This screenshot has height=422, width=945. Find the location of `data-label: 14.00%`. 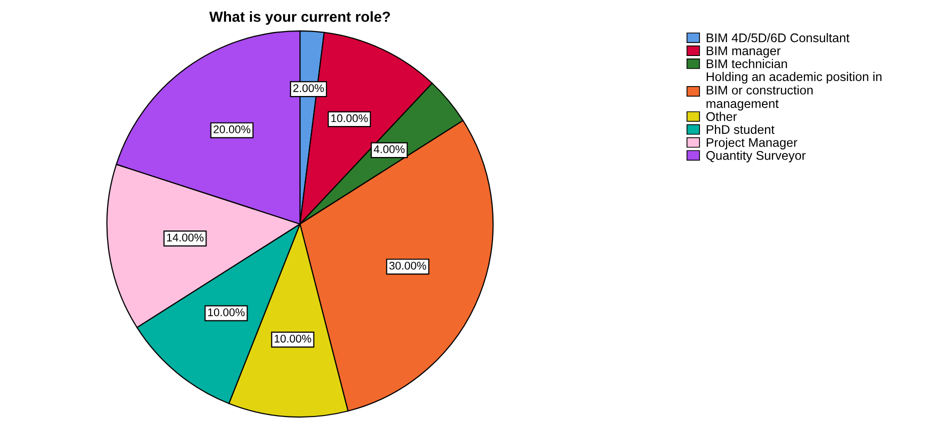

data-label: 14.00% is located at coordinates (185, 238).